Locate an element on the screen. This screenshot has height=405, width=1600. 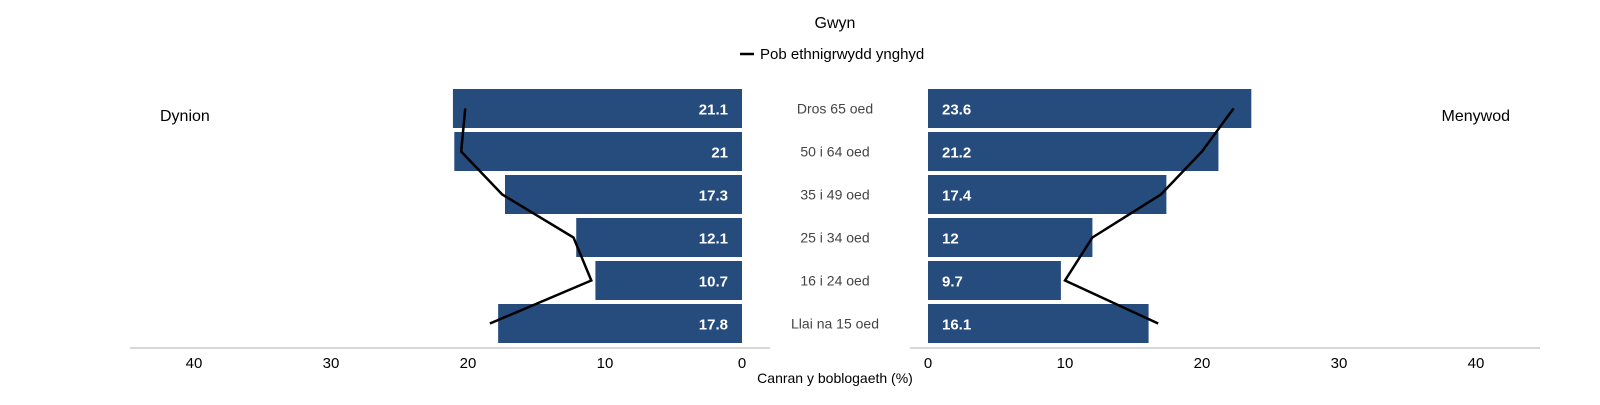
value-label-dynion-3: 12.1 is located at coordinates (713, 239).